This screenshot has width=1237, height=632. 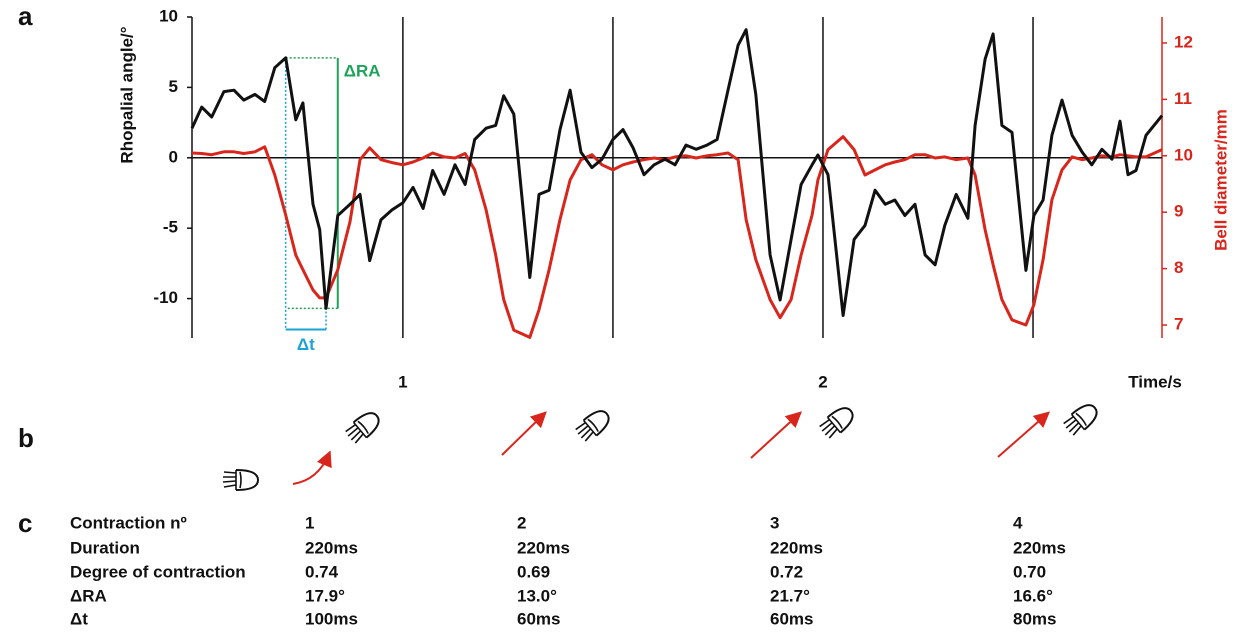 I want to click on table-cell: 16.6°, so click(x=1033, y=595).